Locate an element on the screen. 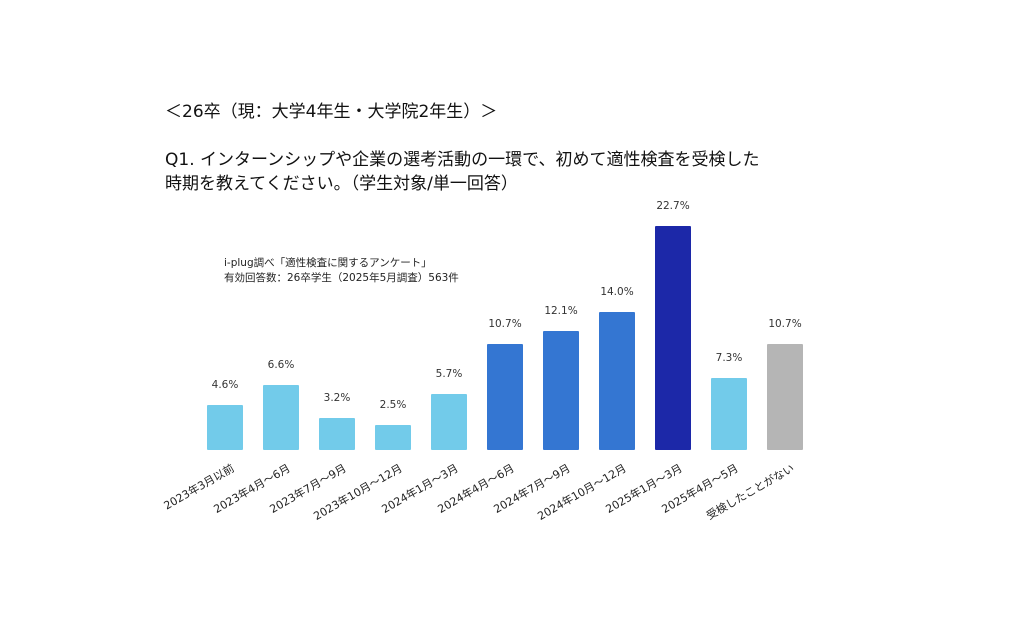 The height and width of the screenshot is (643, 1024). bar-value-label: 12.1% is located at coordinates (561, 311).